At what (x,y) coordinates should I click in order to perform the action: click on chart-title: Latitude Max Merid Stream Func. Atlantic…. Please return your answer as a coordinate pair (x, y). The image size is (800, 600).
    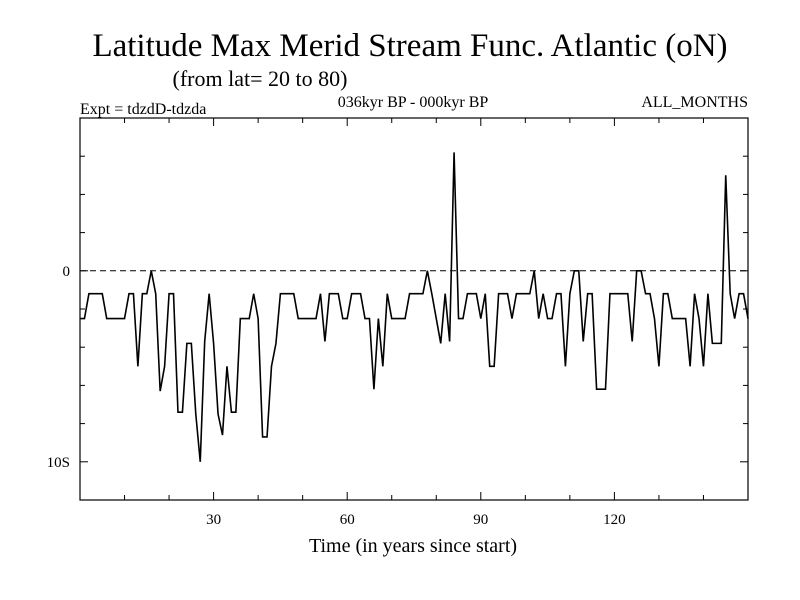
    Looking at the image, I should click on (409, 46).